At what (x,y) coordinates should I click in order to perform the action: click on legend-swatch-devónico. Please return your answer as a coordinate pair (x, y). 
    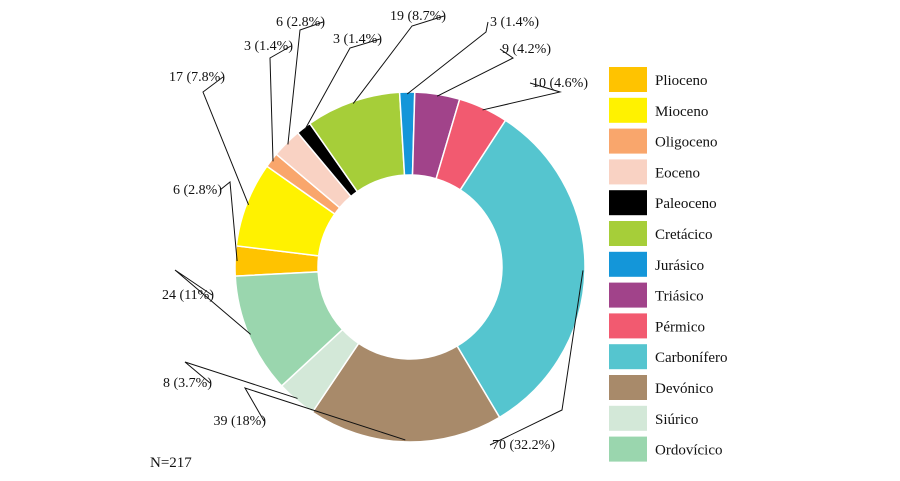
    Looking at the image, I should click on (628, 387).